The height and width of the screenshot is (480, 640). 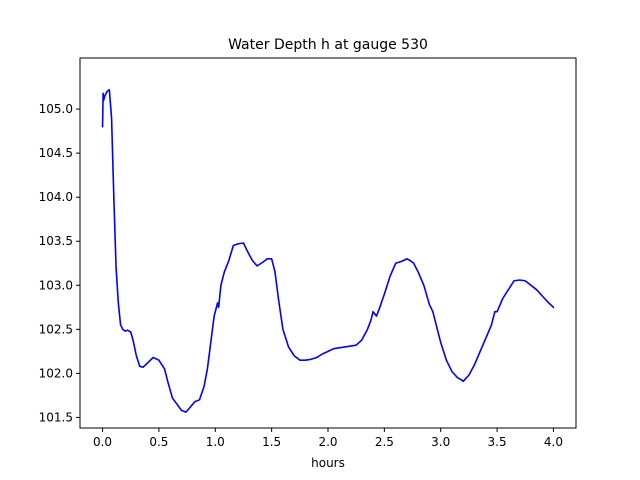 What do you see at coordinates (327, 442) in the screenshot?
I see `x-tick-label: 2.0` at bounding box center [327, 442].